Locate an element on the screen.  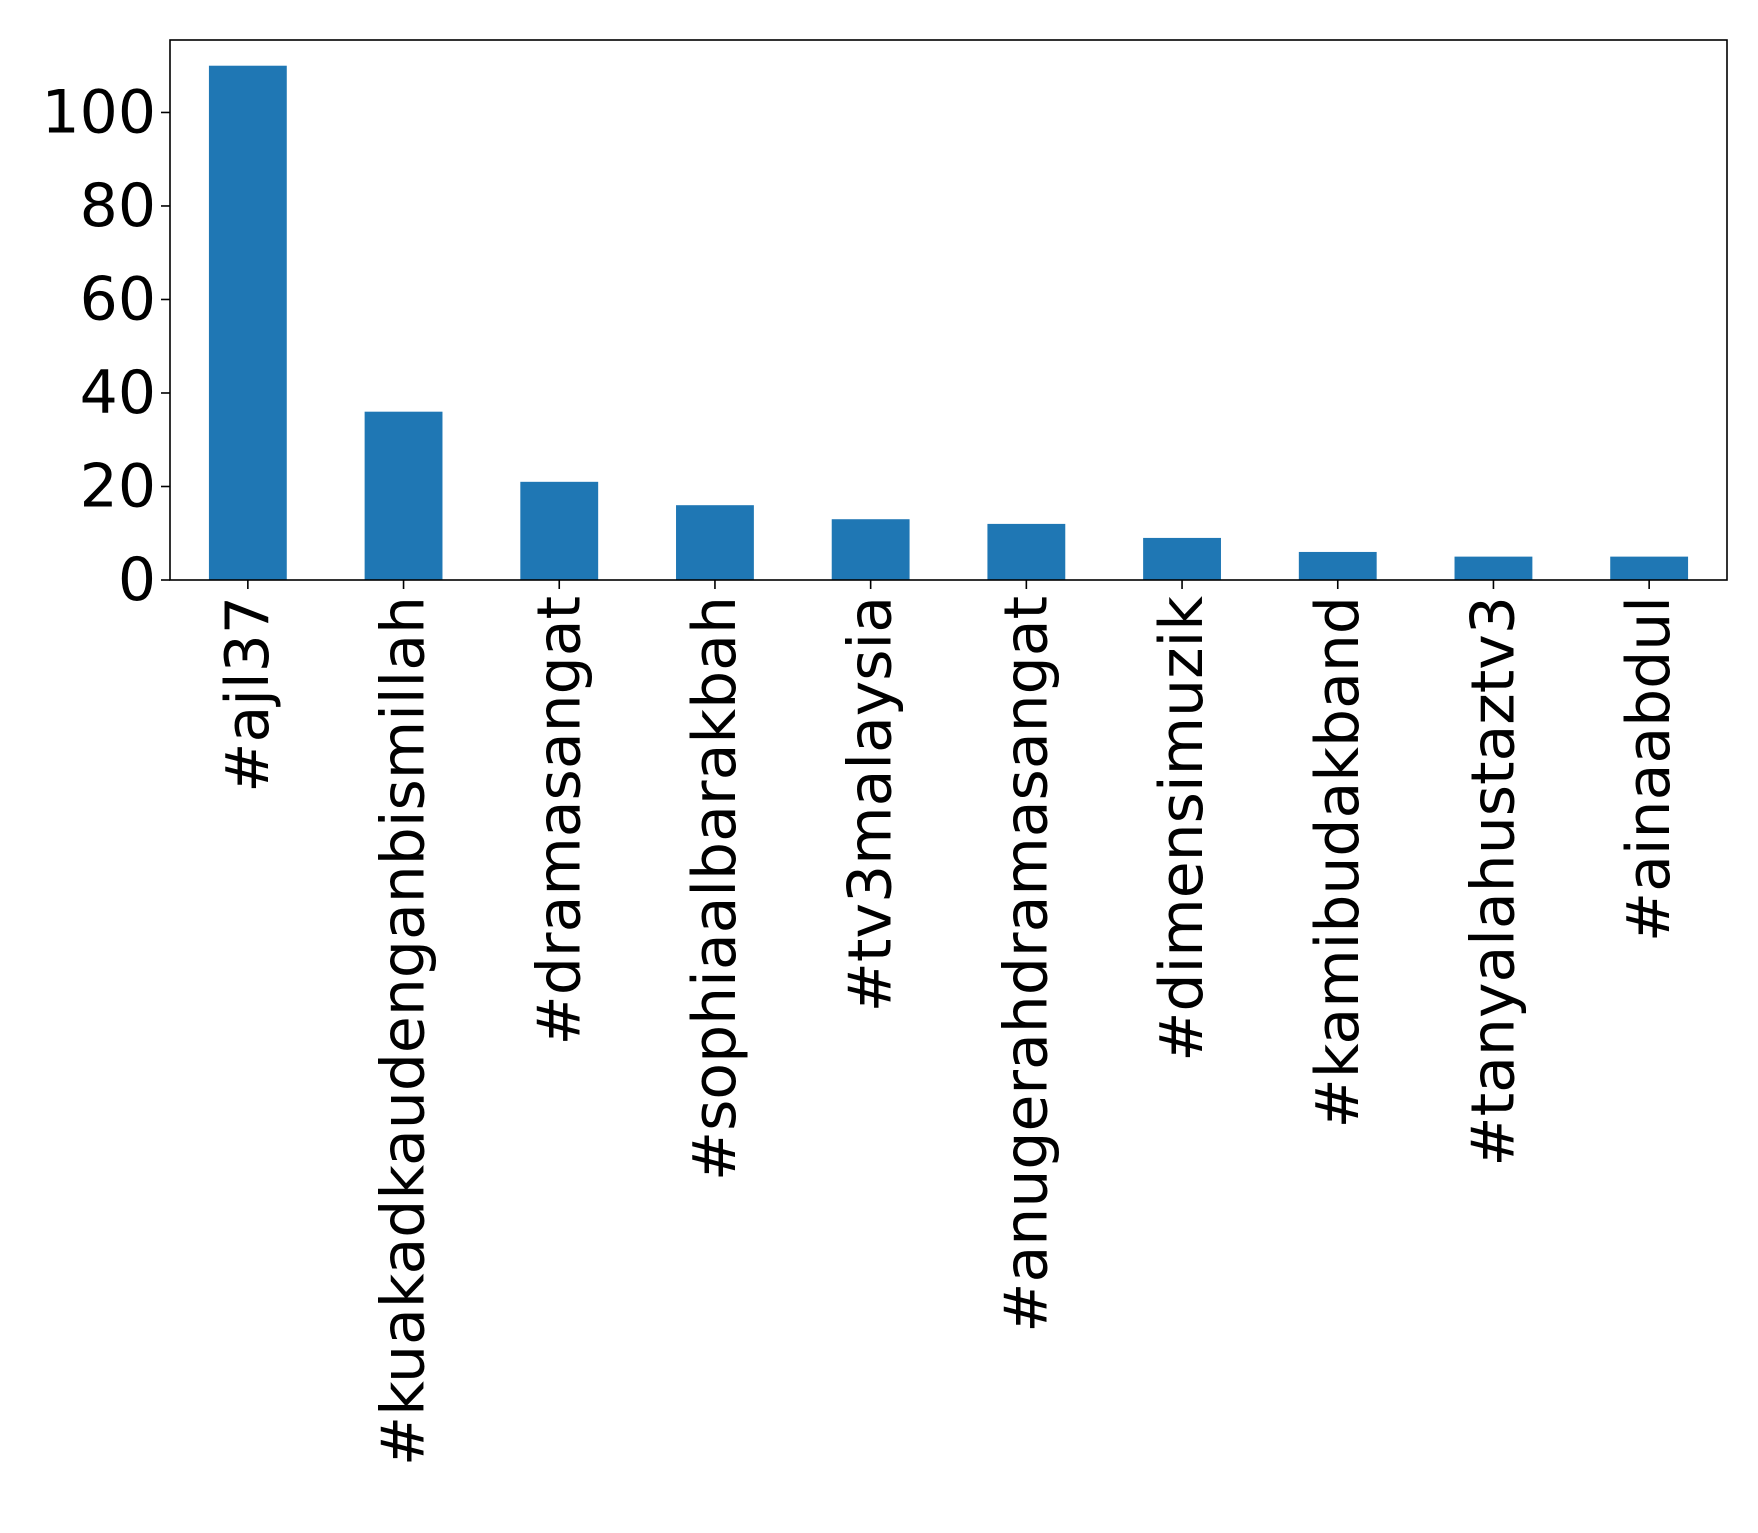
bar-sophiaalbarakbah is located at coordinates (715, 542).